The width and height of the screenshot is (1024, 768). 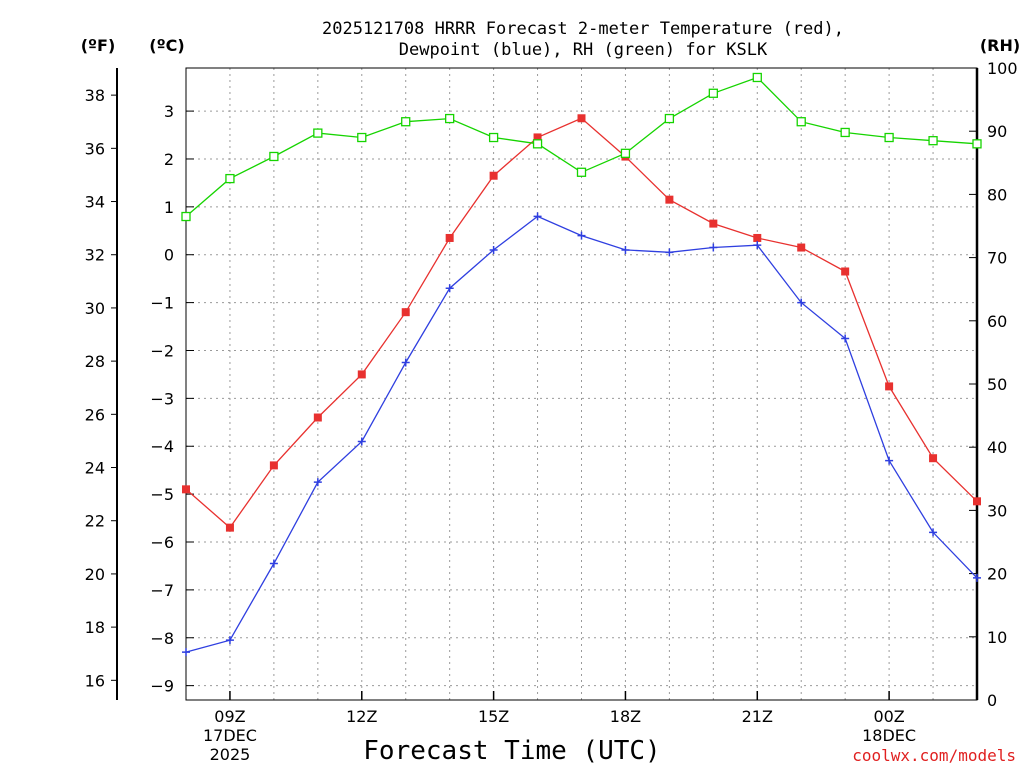 I want to click on rh-tick-label: 30, so click(x=997, y=510).